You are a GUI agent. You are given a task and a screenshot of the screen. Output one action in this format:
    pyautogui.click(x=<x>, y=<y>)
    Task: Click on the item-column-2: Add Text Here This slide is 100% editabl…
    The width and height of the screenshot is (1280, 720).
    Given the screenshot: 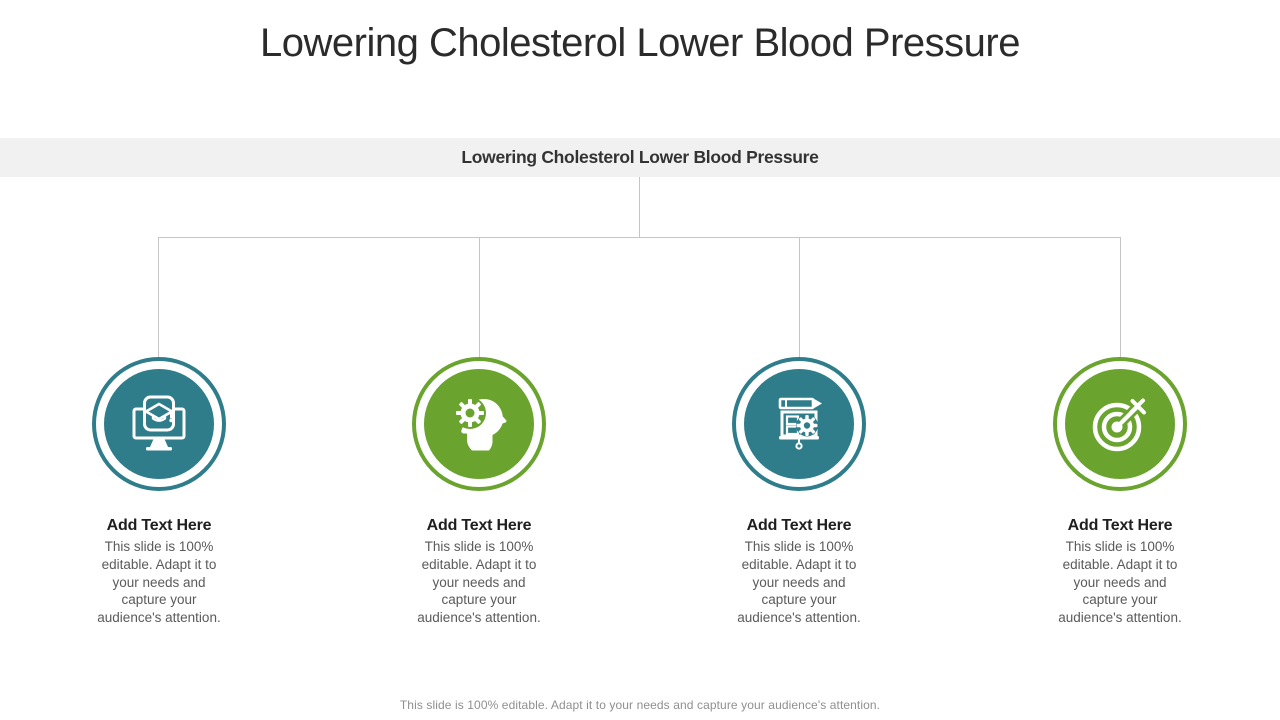 What is the action you would take?
    pyautogui.click(x=479, y=492)
    